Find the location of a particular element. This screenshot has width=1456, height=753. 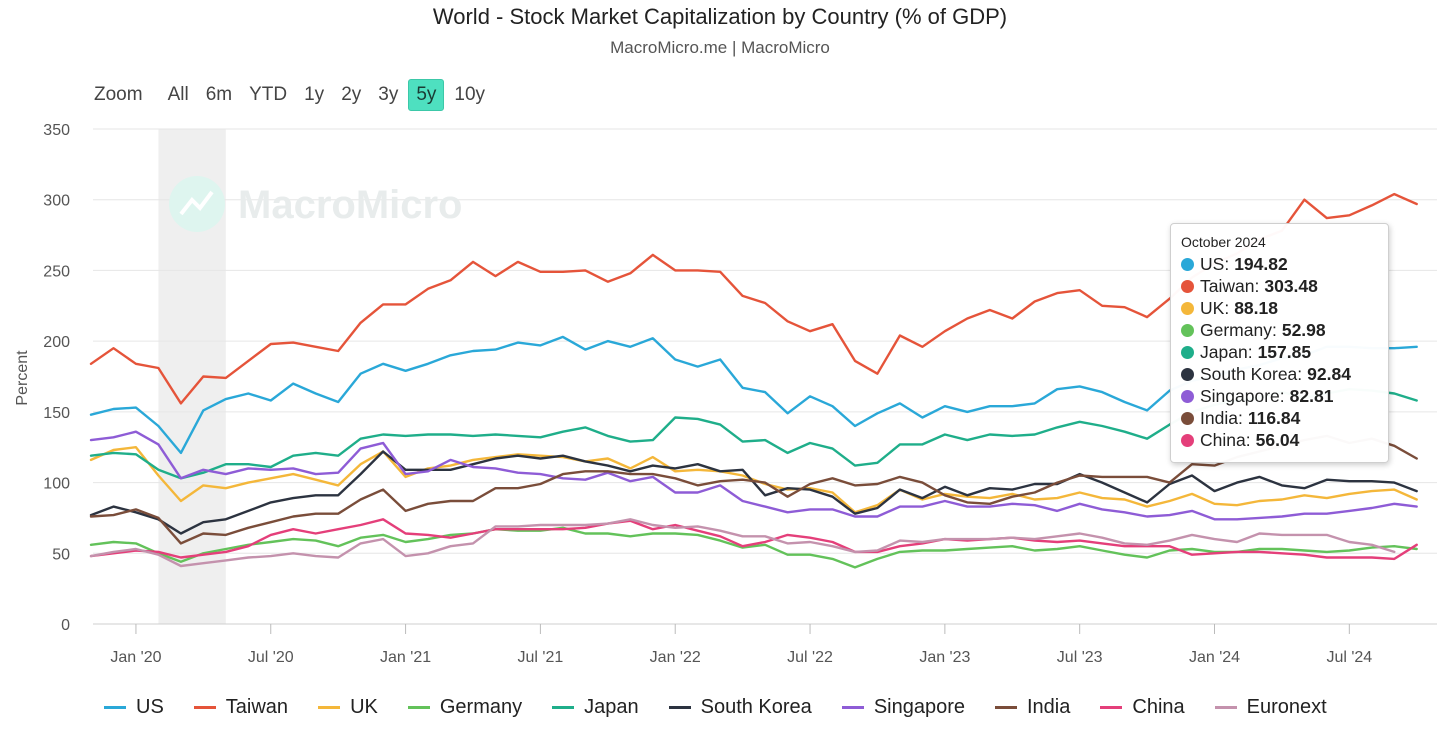

tooltip-row: India:116.84 is located at coordinates (1279, 418).